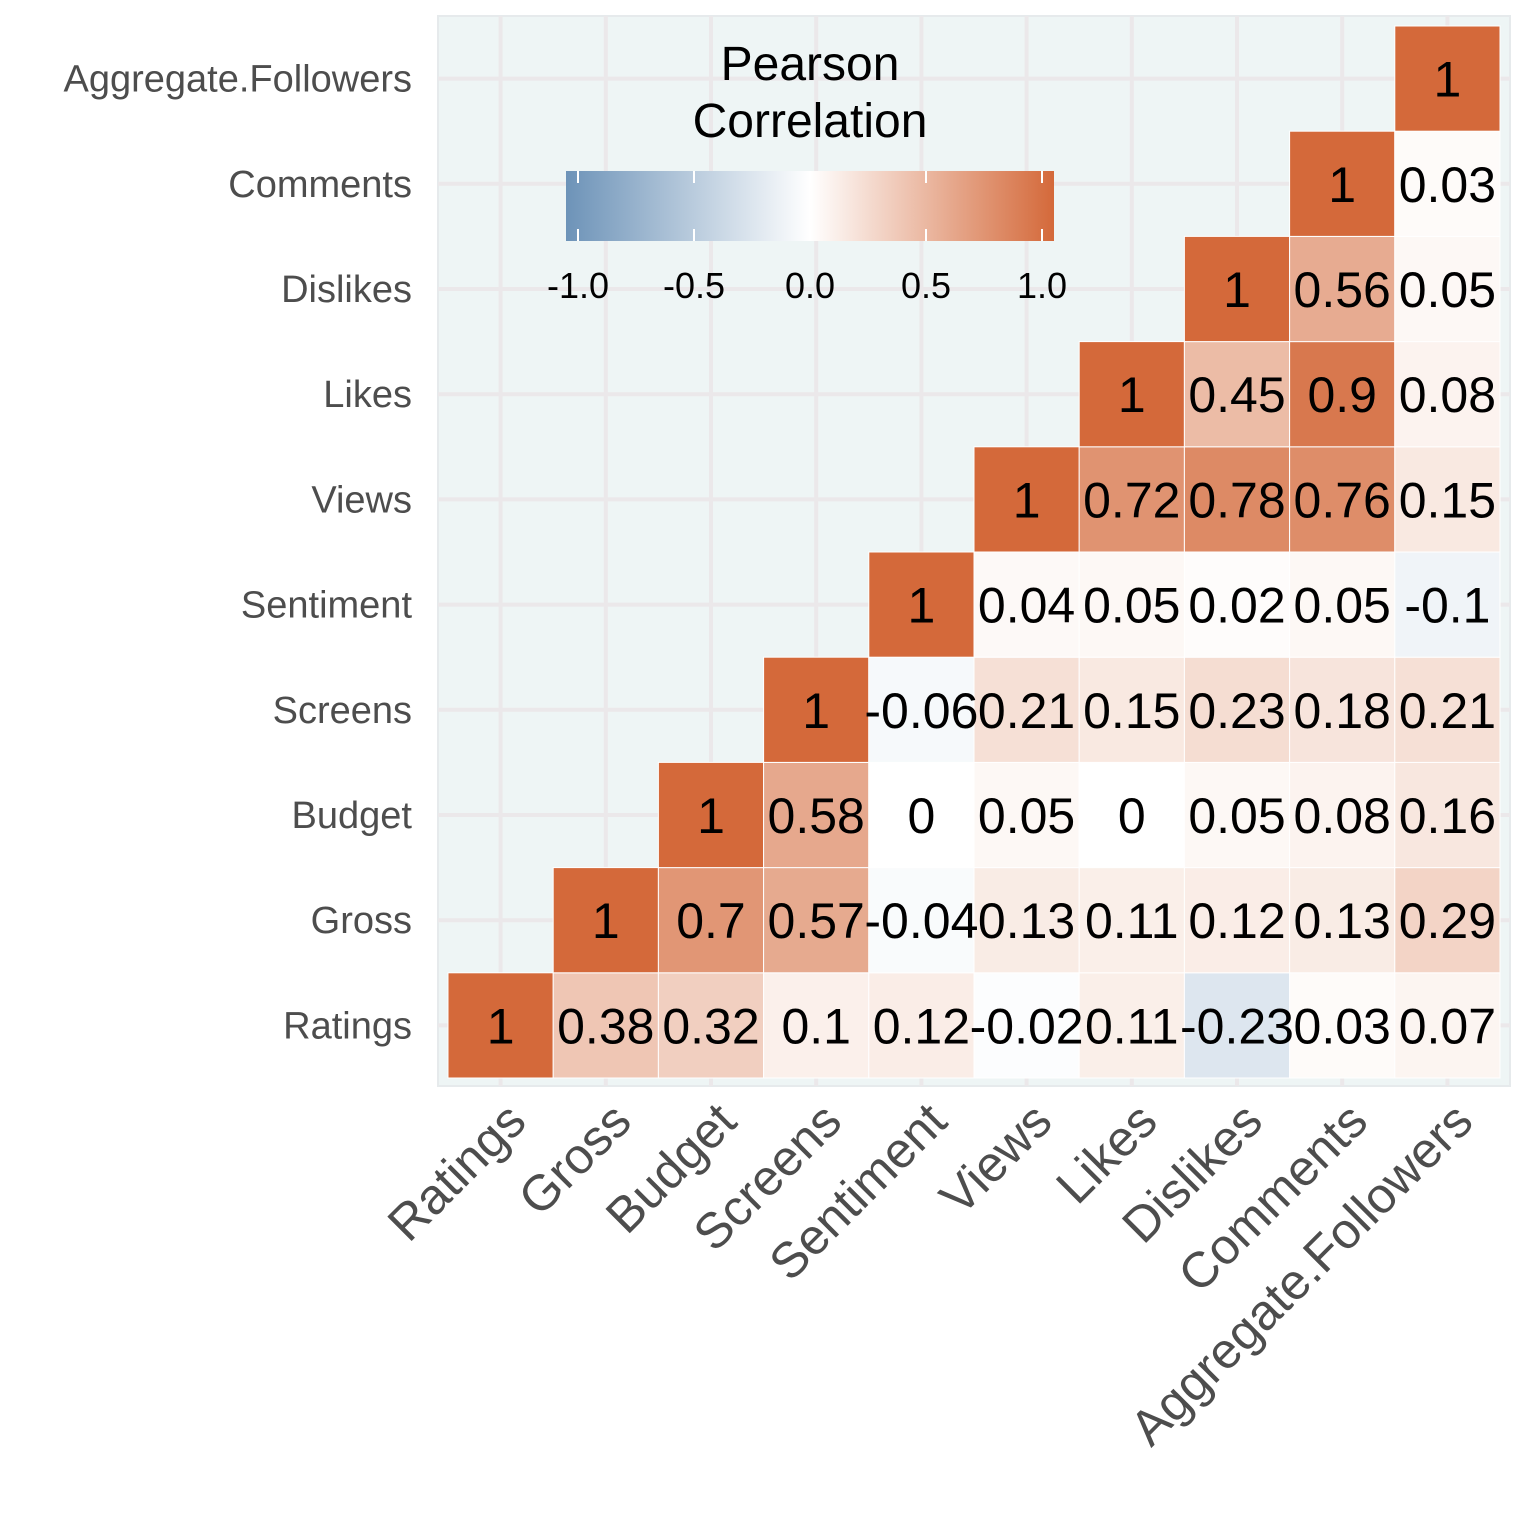 This screenshot has height=1532, width=1524. Describe the element at coordinates (995, 1158) in the screenshot. I see `x-tick-label-views: Views` at that location.